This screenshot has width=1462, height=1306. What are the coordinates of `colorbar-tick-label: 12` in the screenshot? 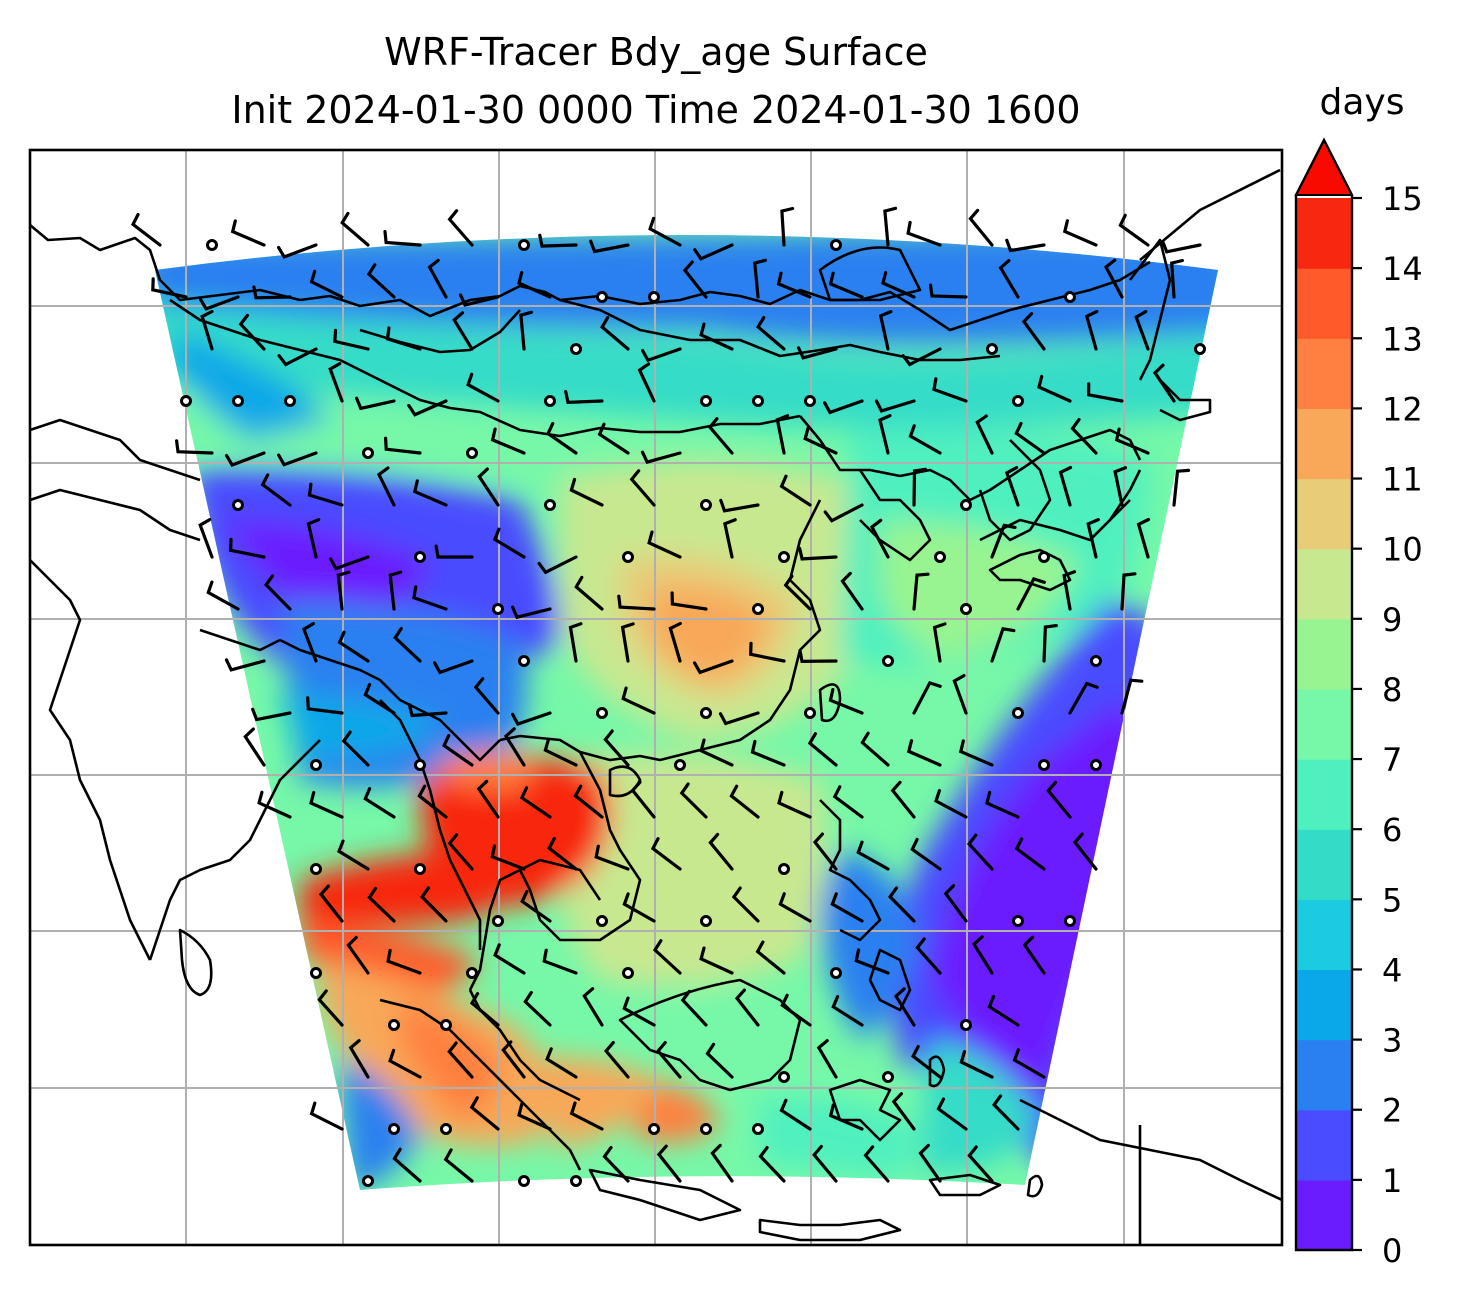 It's located at (1402, 409).